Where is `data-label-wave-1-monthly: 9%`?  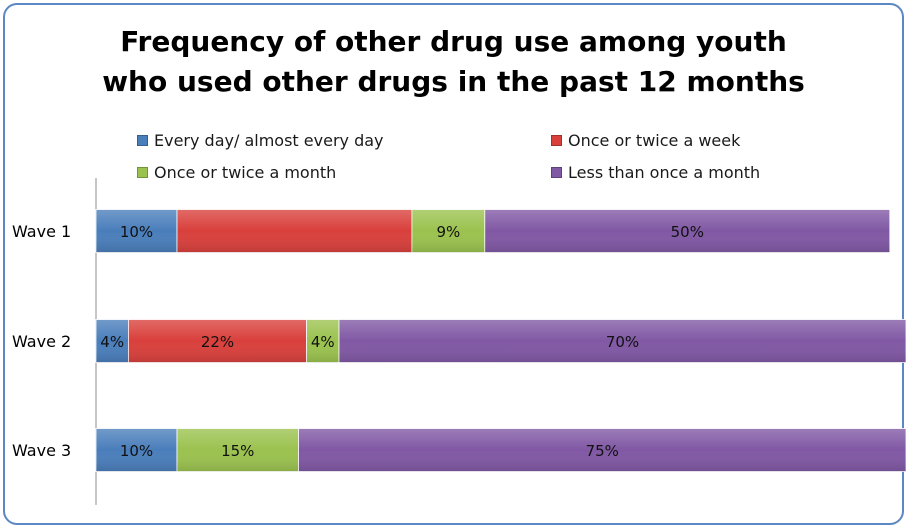 data-label-wave-1-monthly: 9% is located at coordinates (448, 232).